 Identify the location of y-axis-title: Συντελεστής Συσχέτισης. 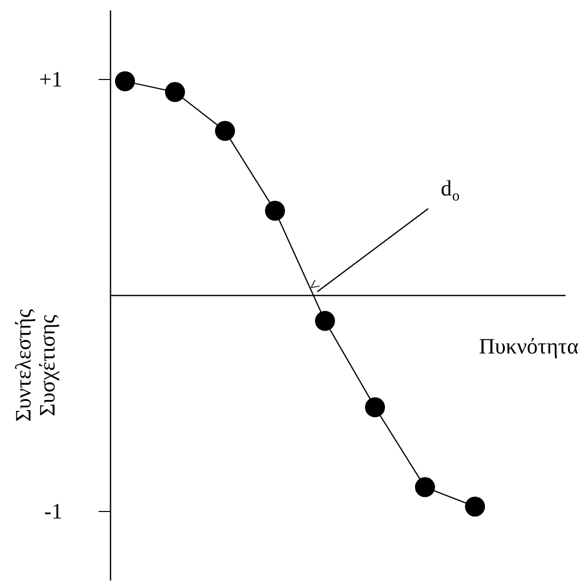
(35, 365).